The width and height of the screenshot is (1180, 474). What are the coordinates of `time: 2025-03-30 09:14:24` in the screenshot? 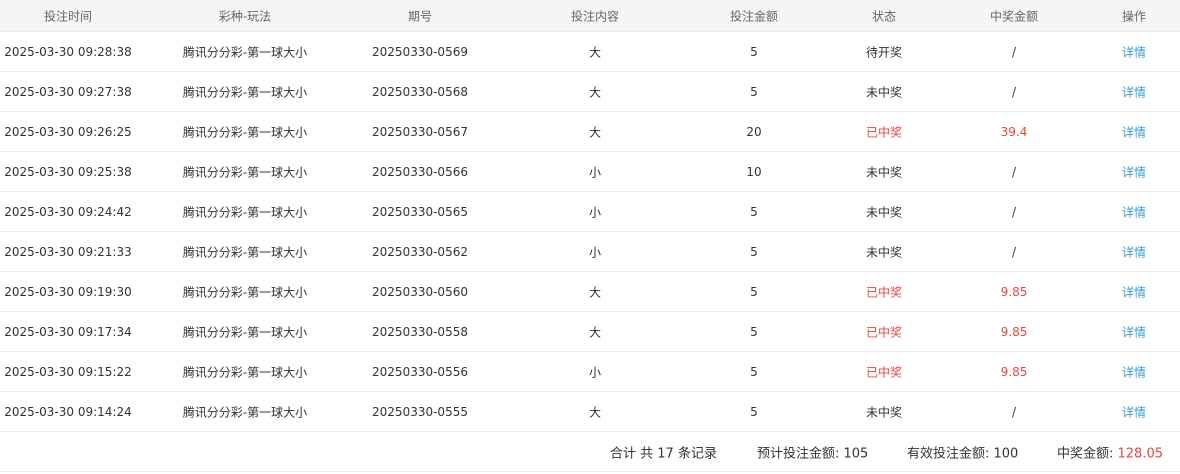 It's located at (68, 411).